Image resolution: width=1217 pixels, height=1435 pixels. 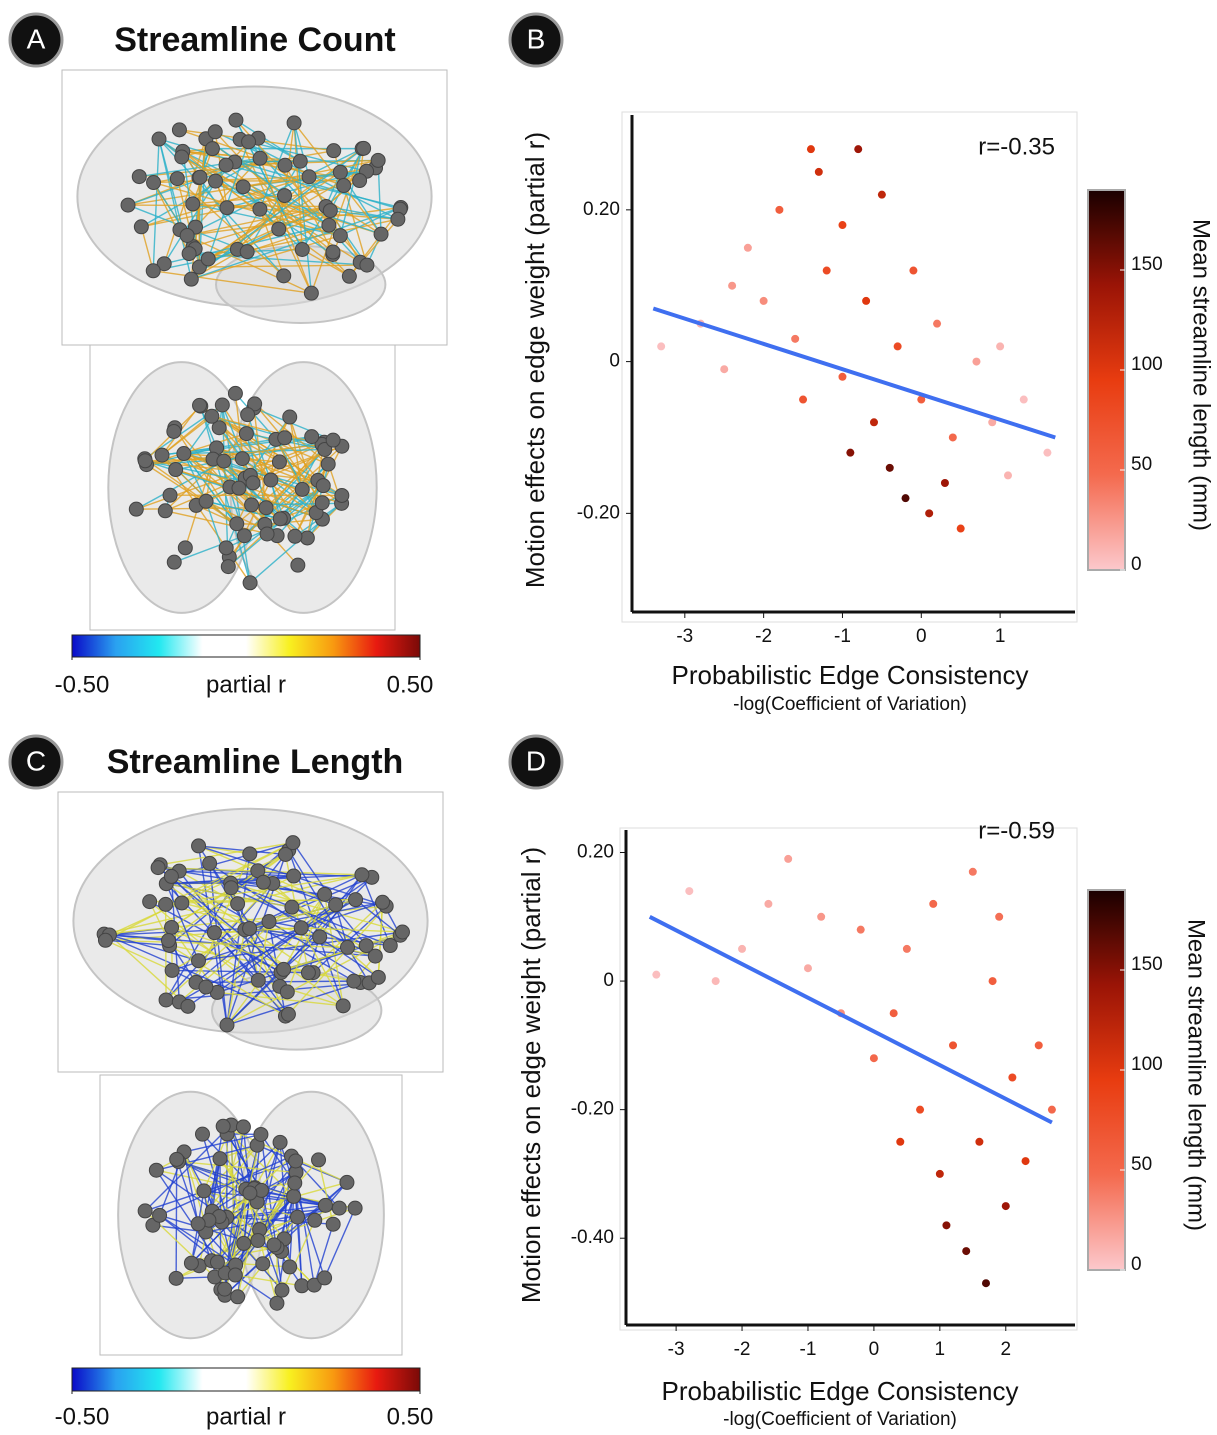 What do you see at coordinates (614, 361) in the screenshot?
I see `y-tick-label: 0` at bounding box center [614, 361].